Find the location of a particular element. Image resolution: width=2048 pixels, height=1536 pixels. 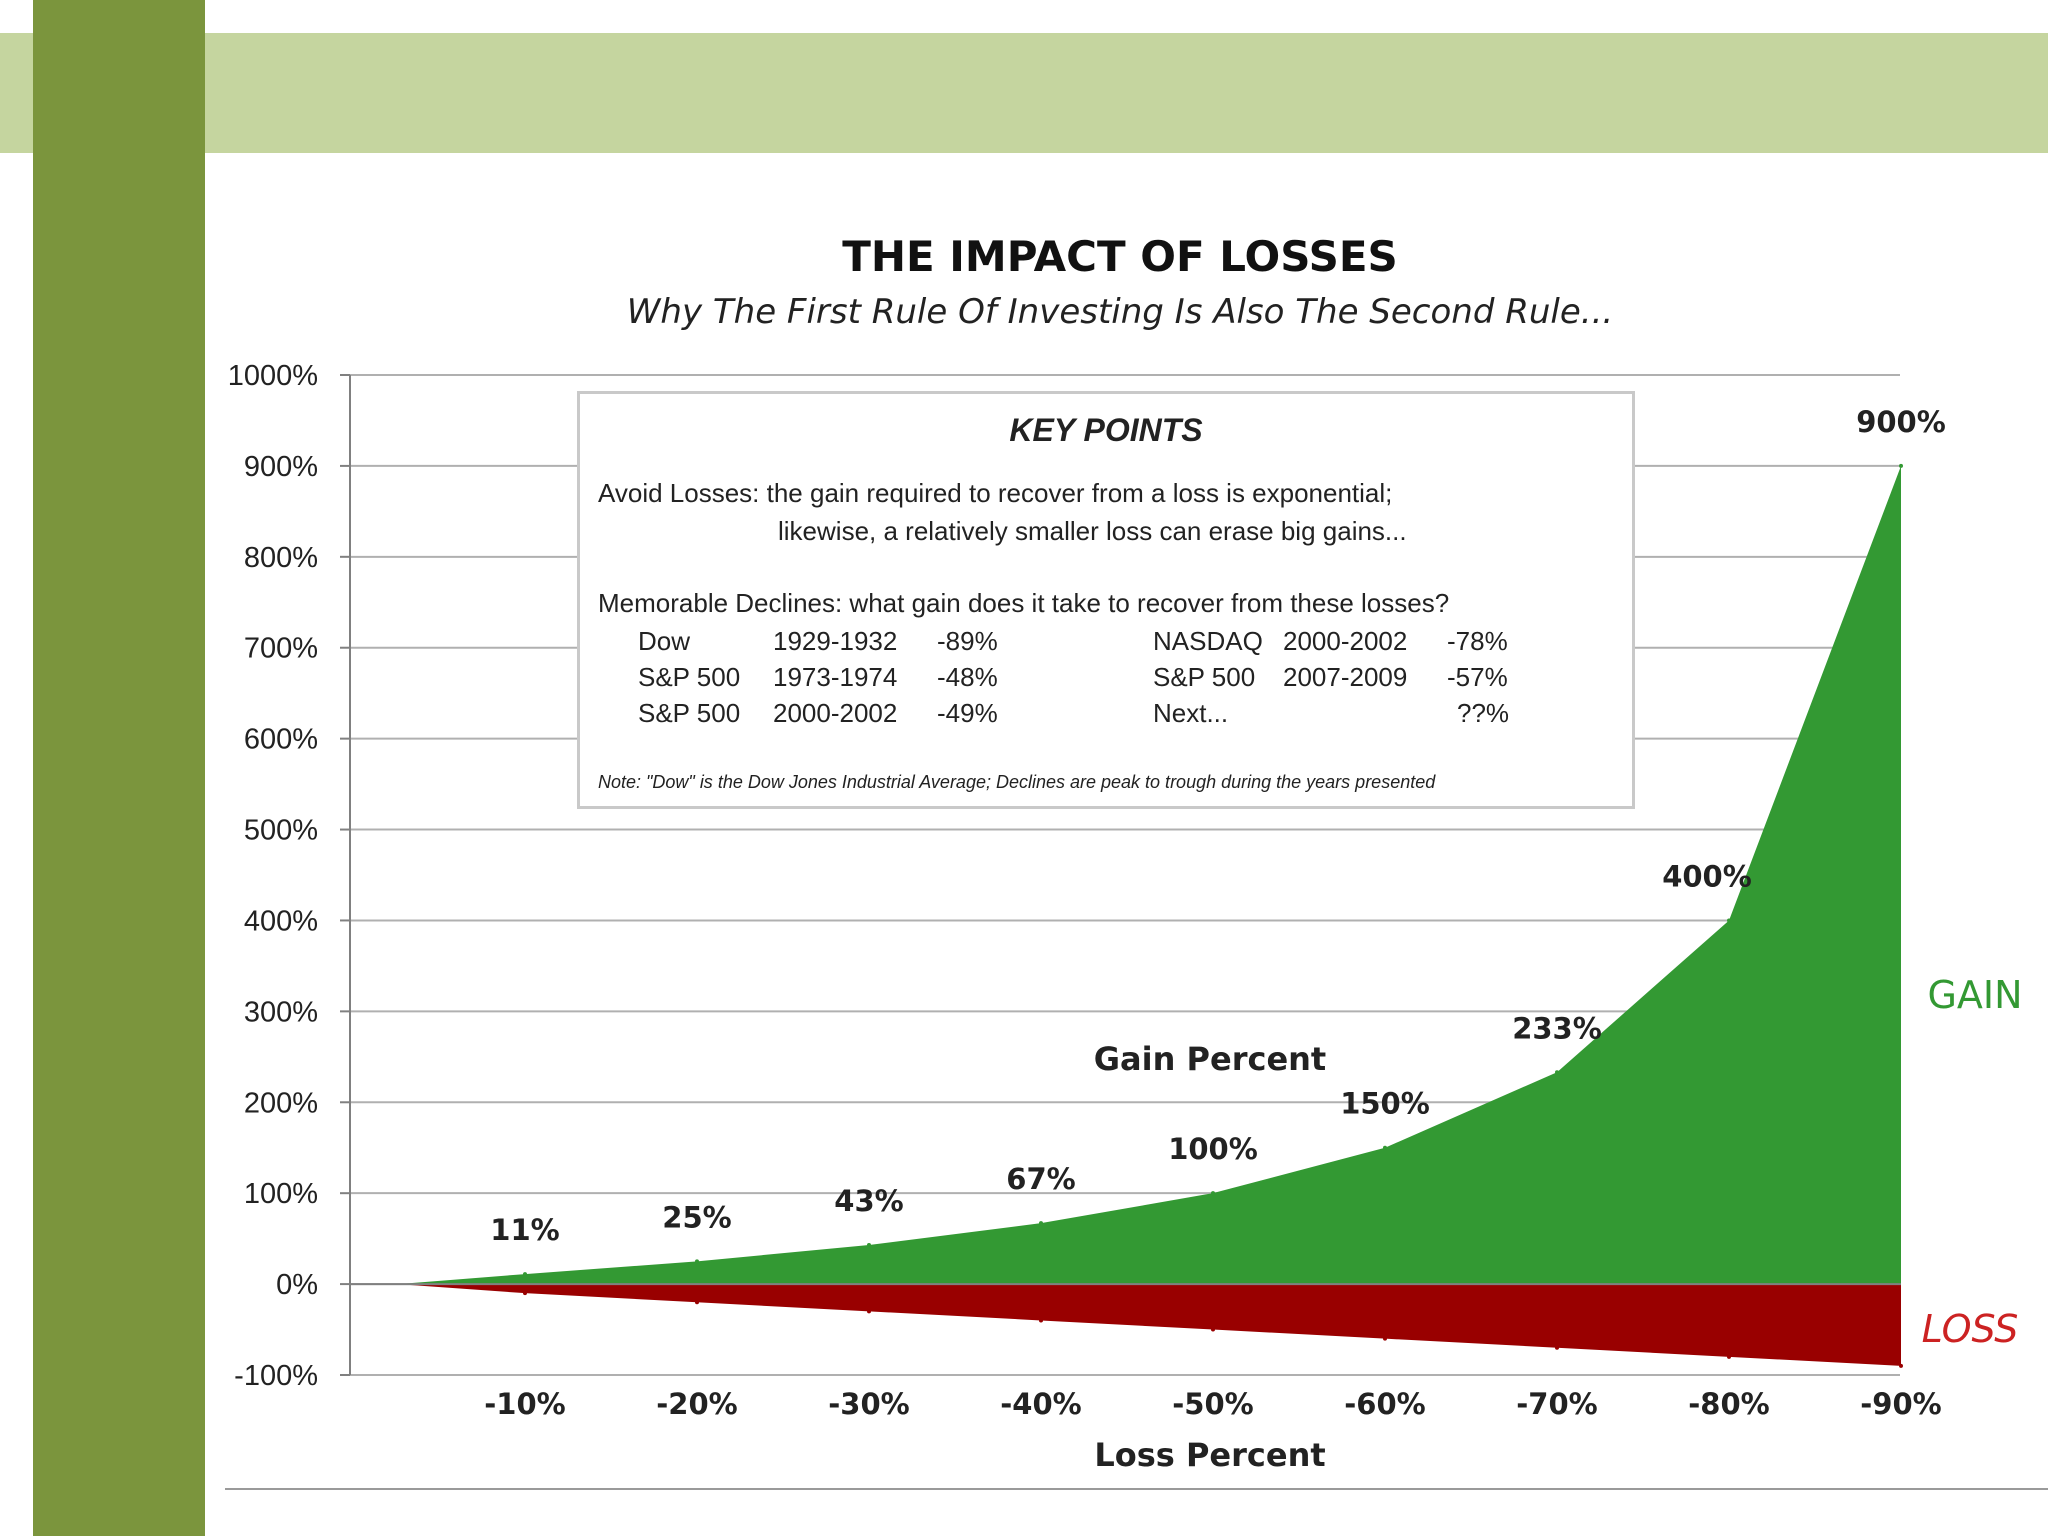

gain-percent-annotation: Gain Percent is located at coordinates (1210, 1059).